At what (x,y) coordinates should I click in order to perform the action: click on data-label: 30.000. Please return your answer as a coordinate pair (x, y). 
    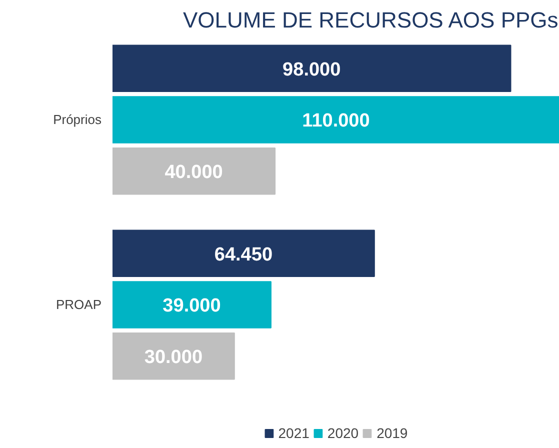
    Looking at the image, I should click on (173, 357).